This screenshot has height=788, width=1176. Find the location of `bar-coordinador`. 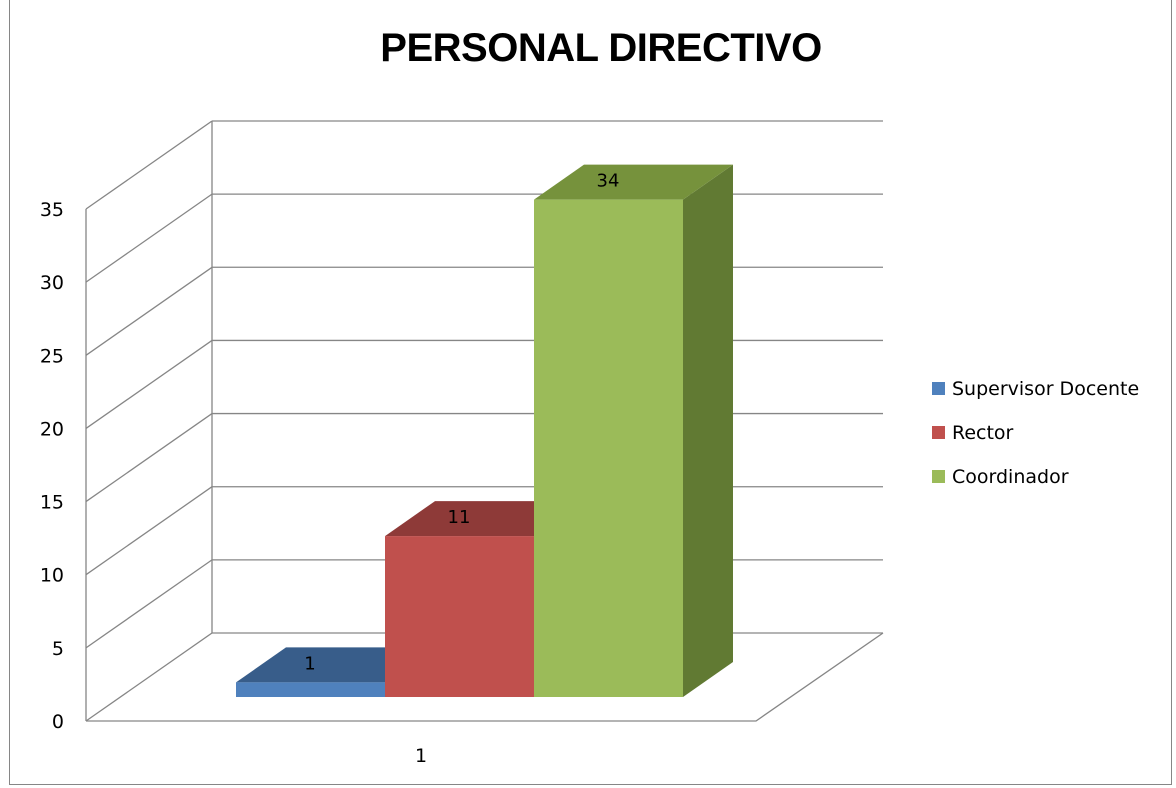

bar-coordinador is located at coordinates (633, 431).